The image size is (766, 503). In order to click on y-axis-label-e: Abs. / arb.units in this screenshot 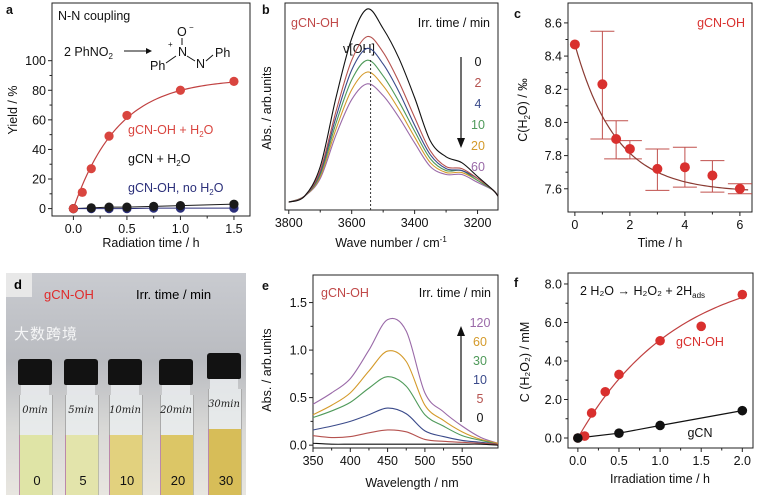, I will do `click(267, 369)`.